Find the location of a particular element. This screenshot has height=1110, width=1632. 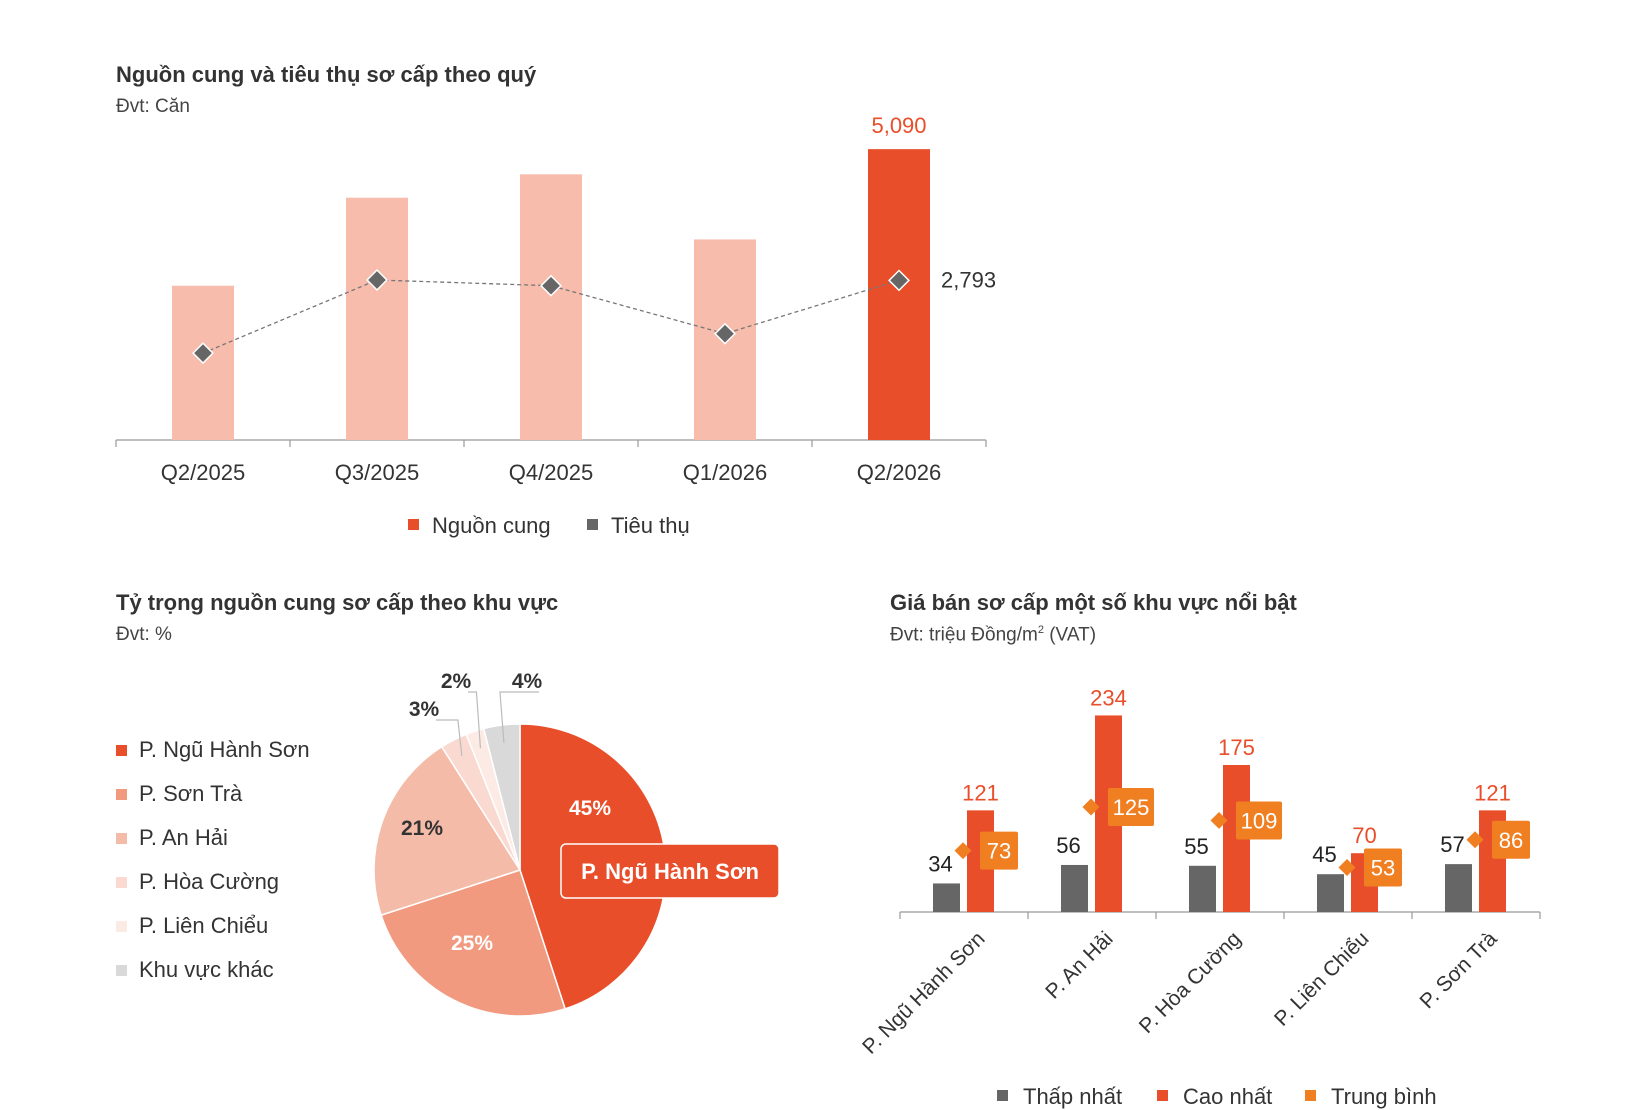

chart3-legend-label: Trung bình is located at coordinates (1384, 1096).